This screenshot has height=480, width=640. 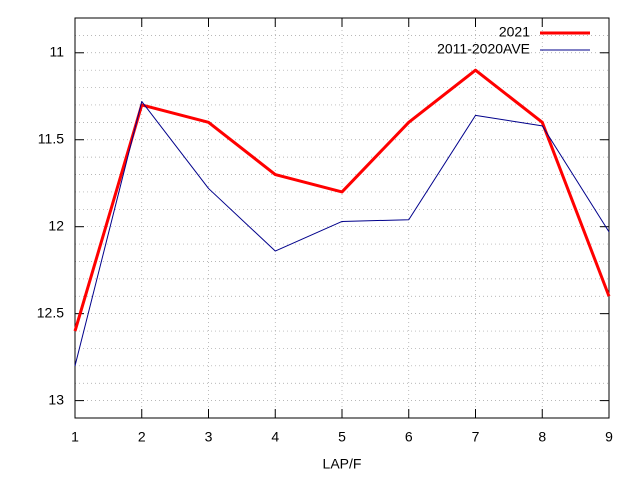 I want to click on x-tick-label: 4, so click(x=275, y=437).